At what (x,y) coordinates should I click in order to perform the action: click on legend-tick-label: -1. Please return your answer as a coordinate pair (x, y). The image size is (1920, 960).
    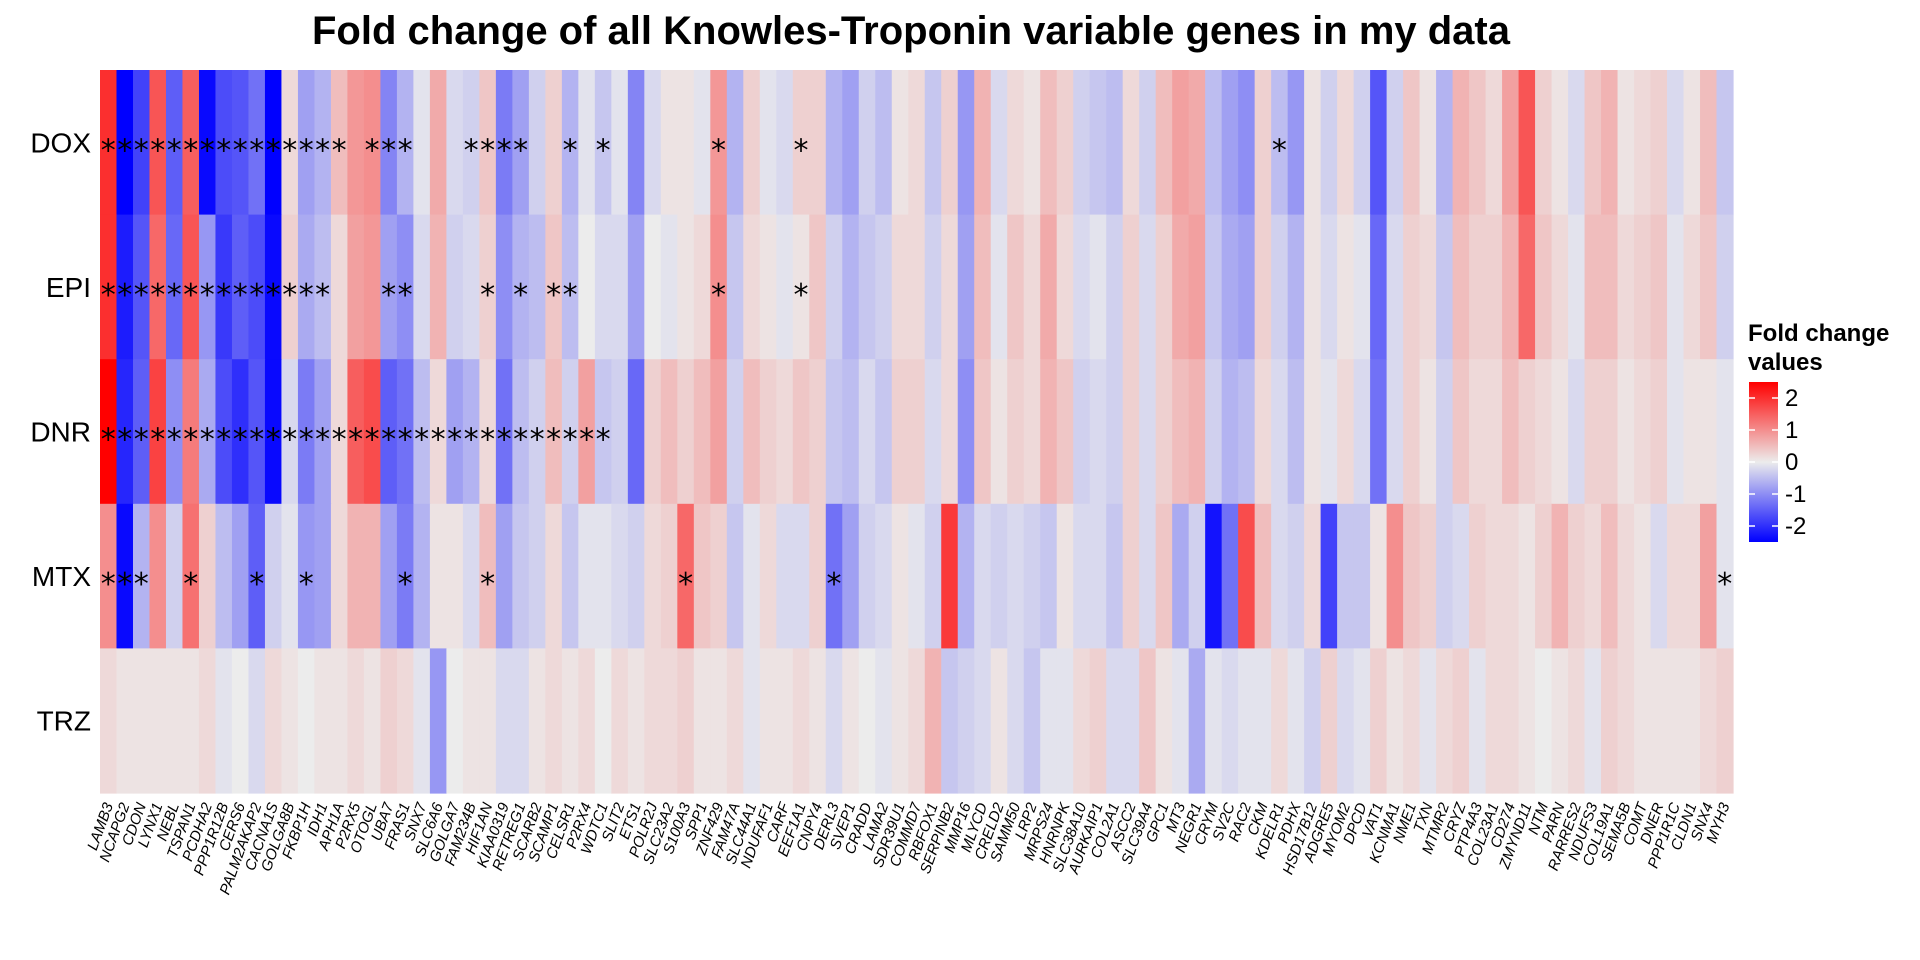
    Looking at the image, I should click on (1795, 494).